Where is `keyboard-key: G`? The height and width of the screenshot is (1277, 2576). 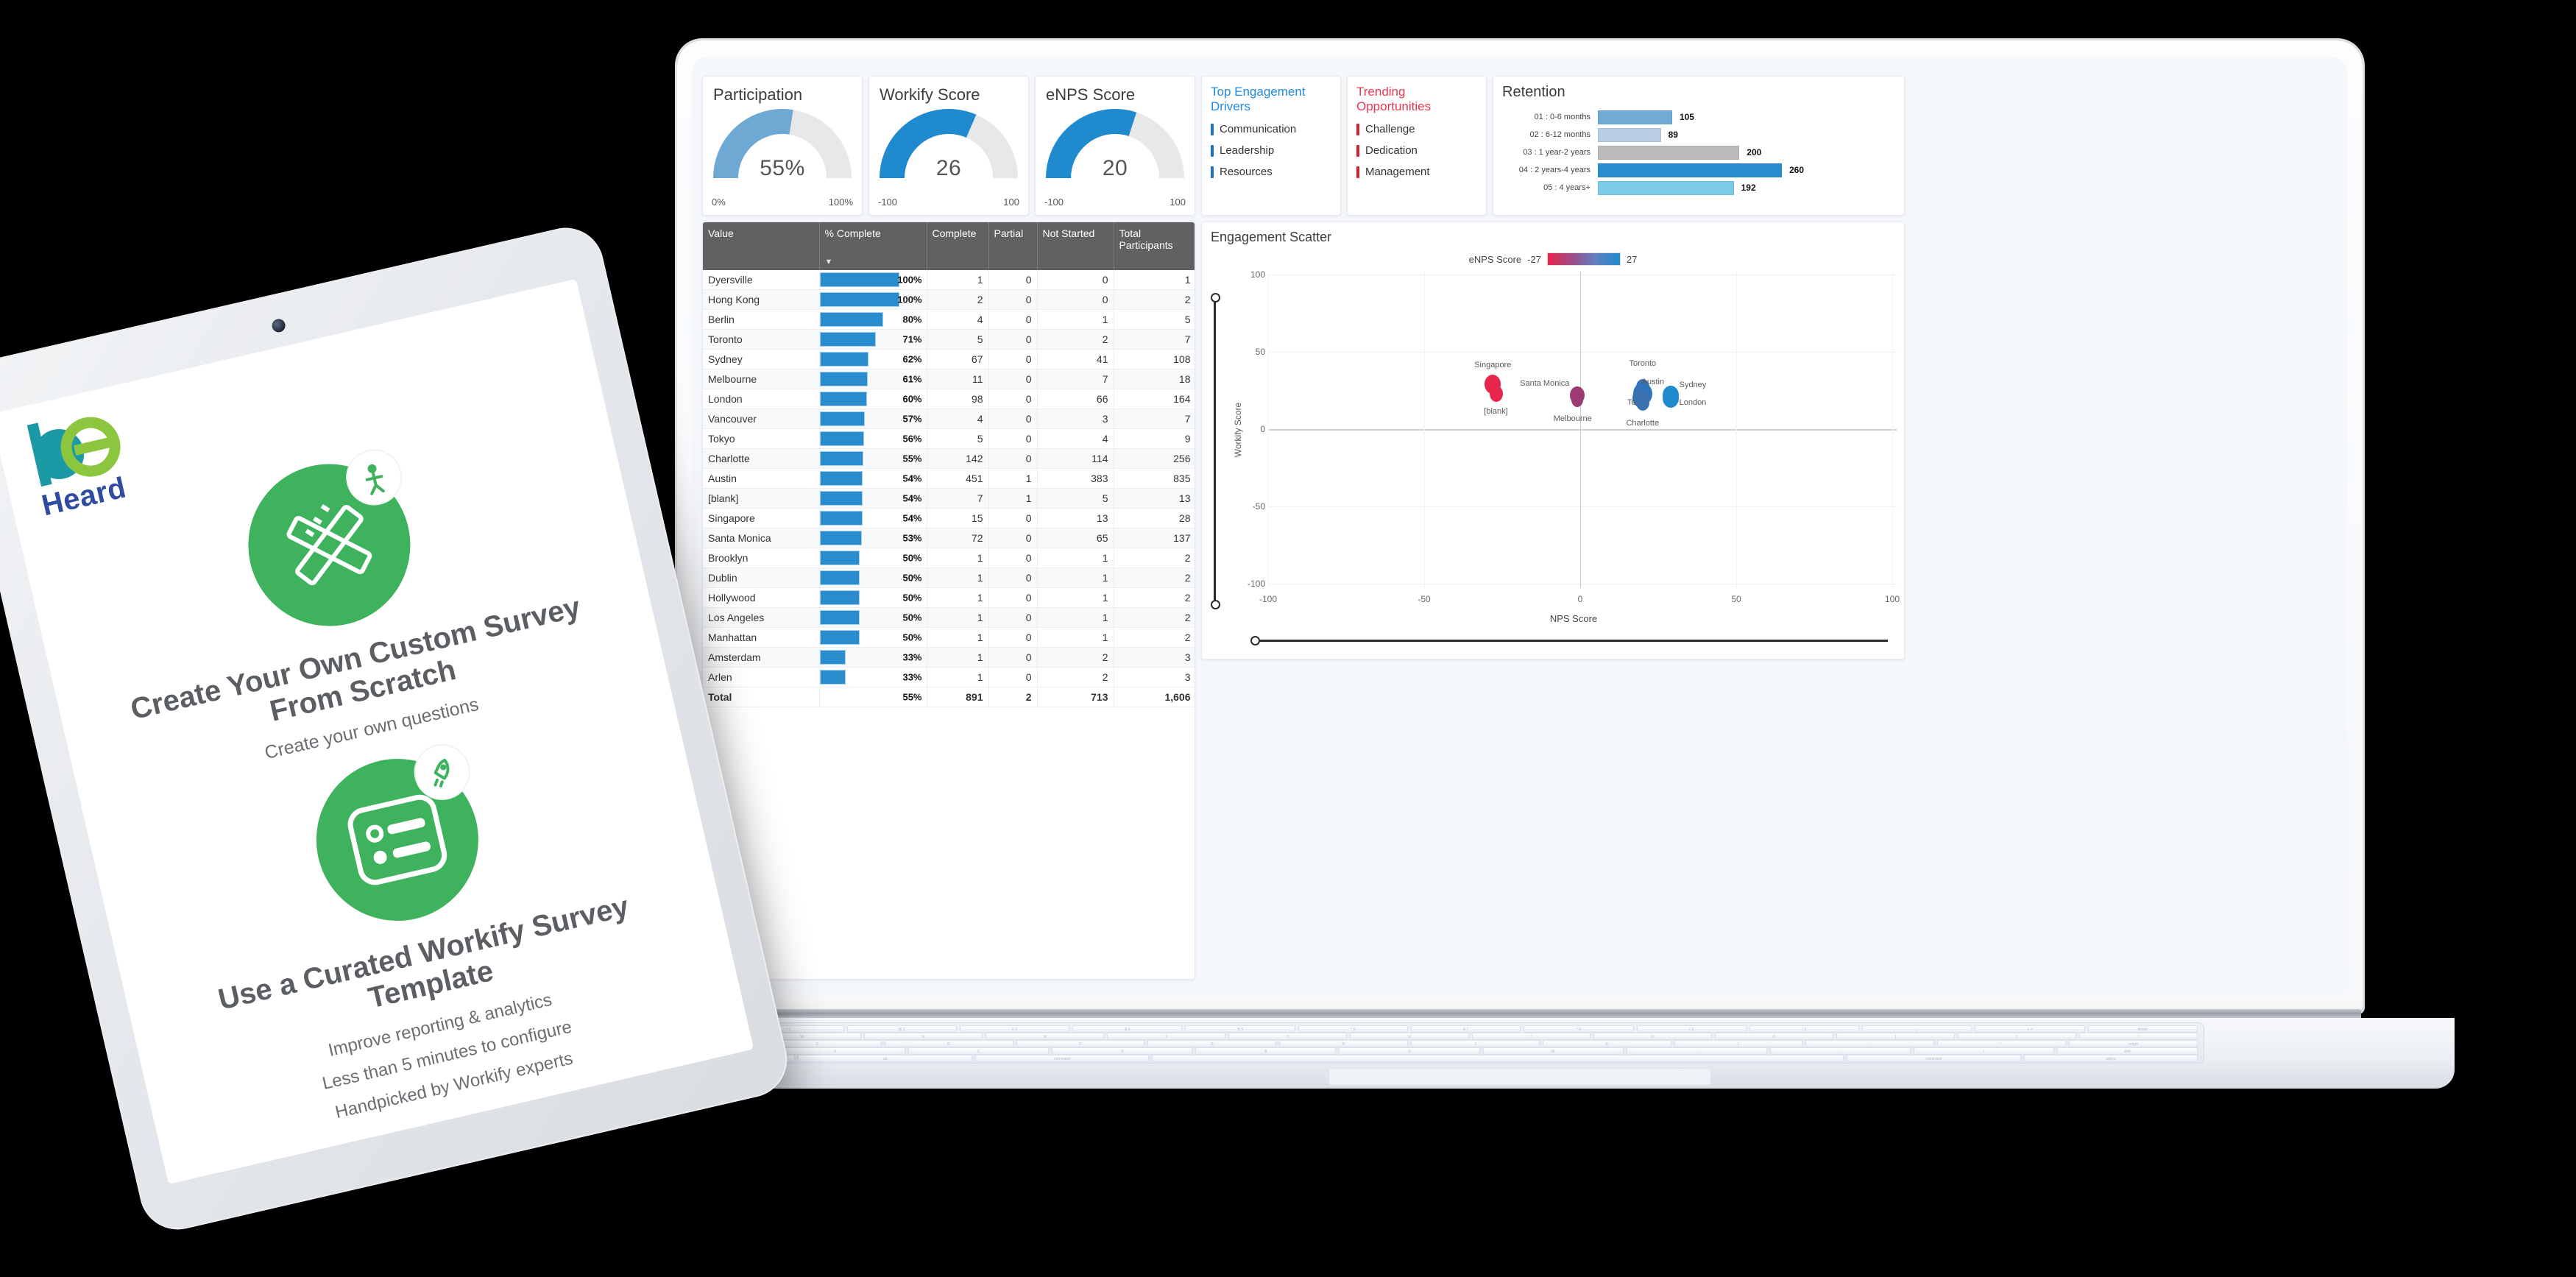 keyboard-key: G is located at coordinates (1212, 1043).